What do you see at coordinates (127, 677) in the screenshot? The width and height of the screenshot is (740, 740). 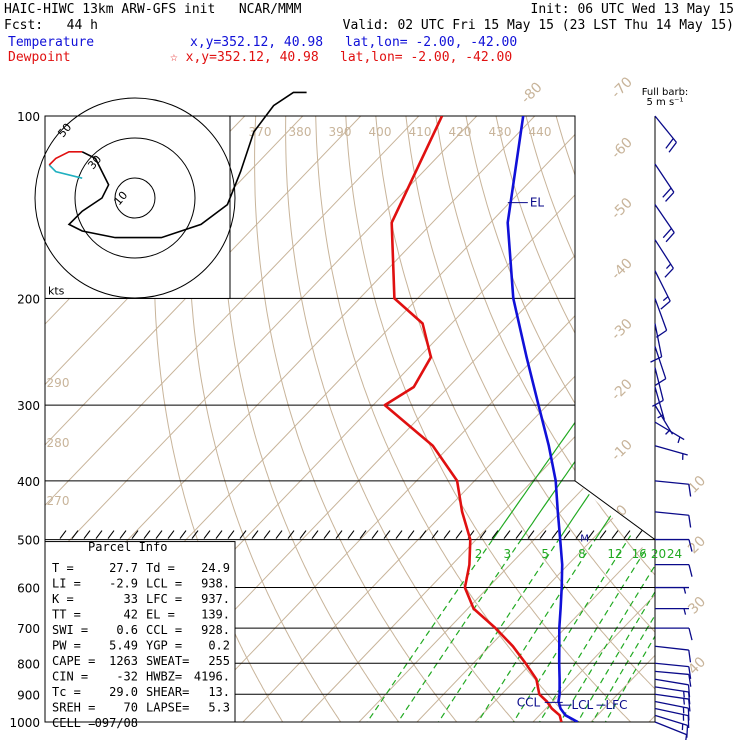 I see `parcel-field-value: -32` at bounding box center [127, 677].